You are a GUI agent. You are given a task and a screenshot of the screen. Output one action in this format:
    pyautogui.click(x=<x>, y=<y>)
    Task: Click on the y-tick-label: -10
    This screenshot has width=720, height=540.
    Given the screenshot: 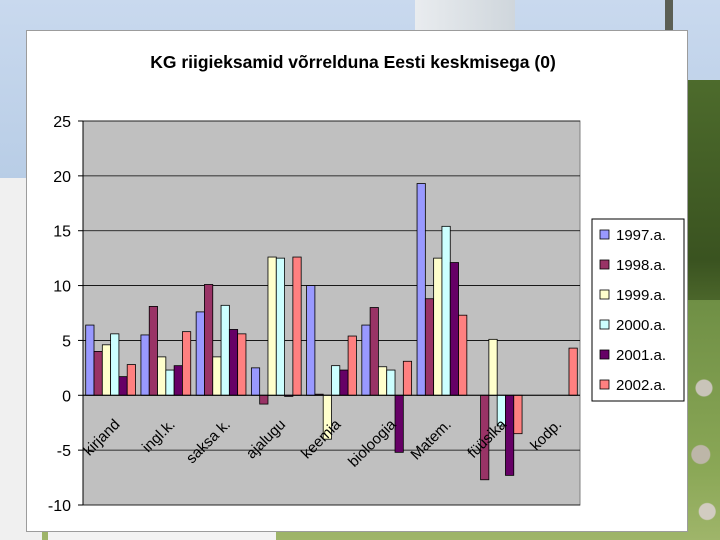 What is the action you would take?
    pyautogui.click(x=59, y=506)
    